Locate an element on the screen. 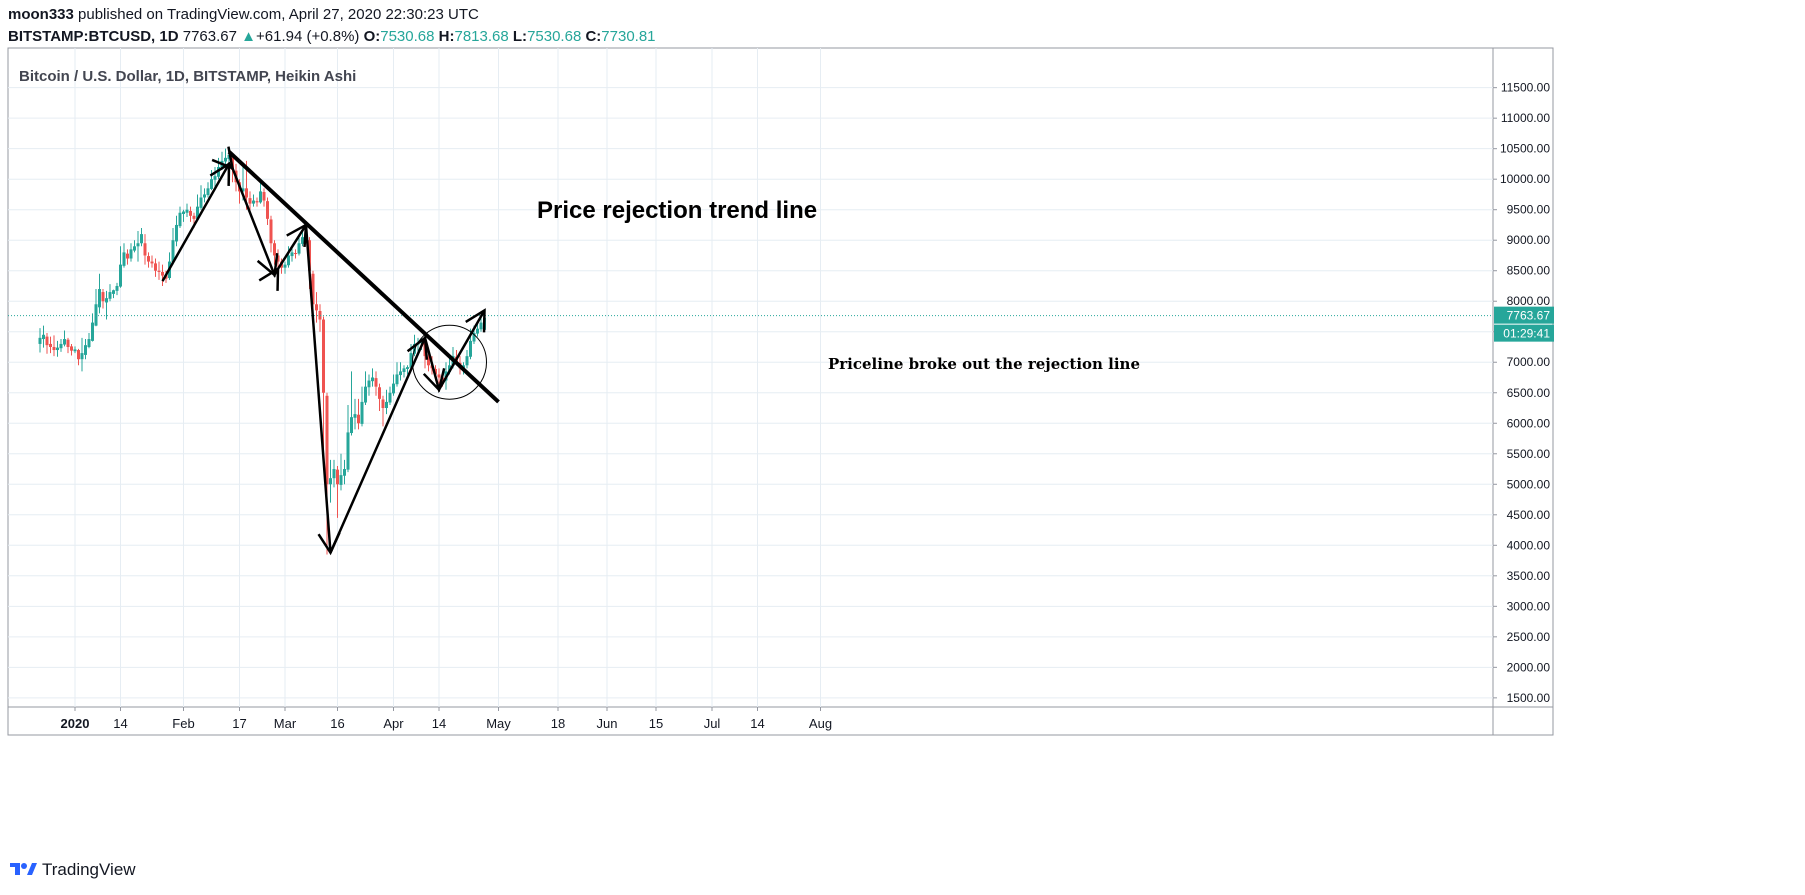 The width and height of the screenshot is (1805, 895). countdown-label: 01:29:41 is located at coordinates (1526, 334).